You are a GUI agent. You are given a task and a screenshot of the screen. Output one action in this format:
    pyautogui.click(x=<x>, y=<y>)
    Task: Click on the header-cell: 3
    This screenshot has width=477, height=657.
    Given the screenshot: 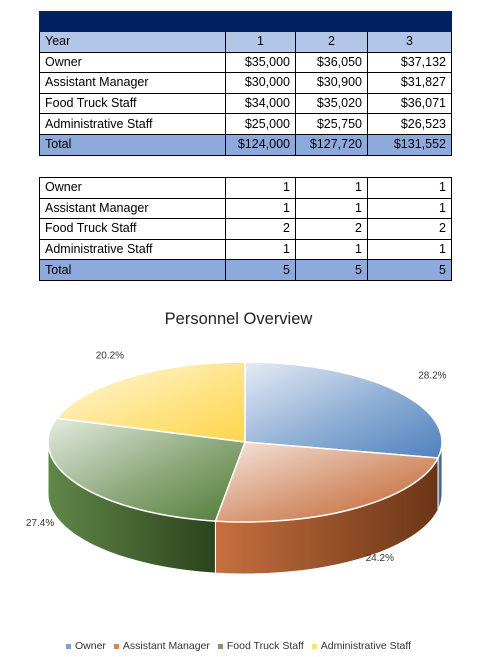 What is the action you would take?
    pyautogui.click(x=409, y=42)
    